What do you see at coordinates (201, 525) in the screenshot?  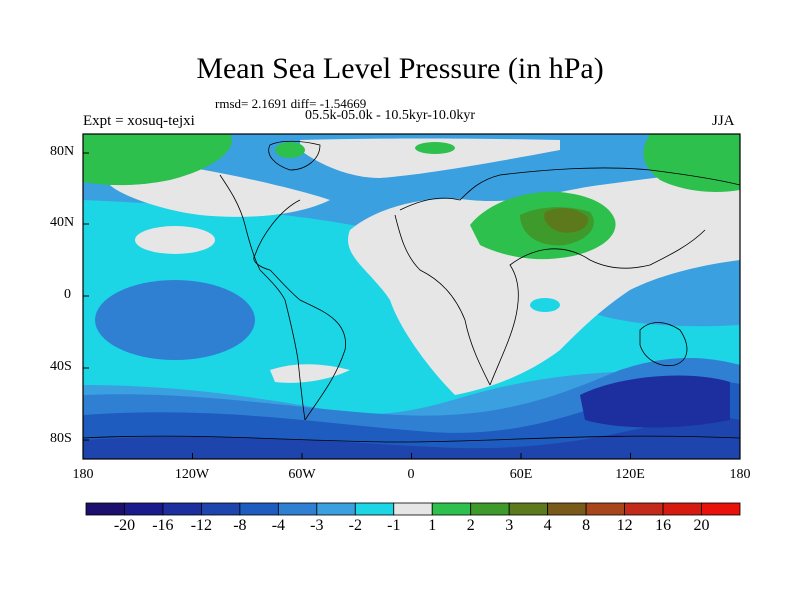 I see `colorbar-label: -12` at bounding box center [201, 525].